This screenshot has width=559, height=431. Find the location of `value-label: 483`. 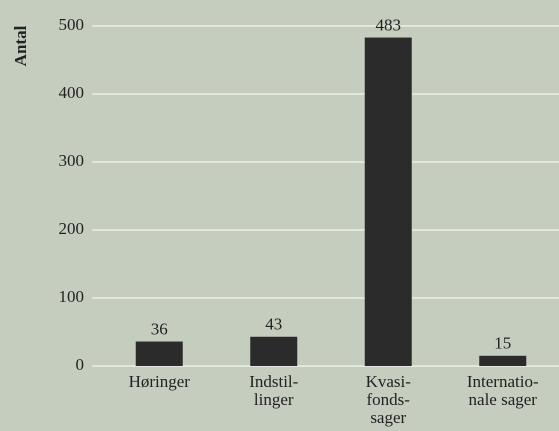

value-label: 483 is located at coordinates (389, 24).